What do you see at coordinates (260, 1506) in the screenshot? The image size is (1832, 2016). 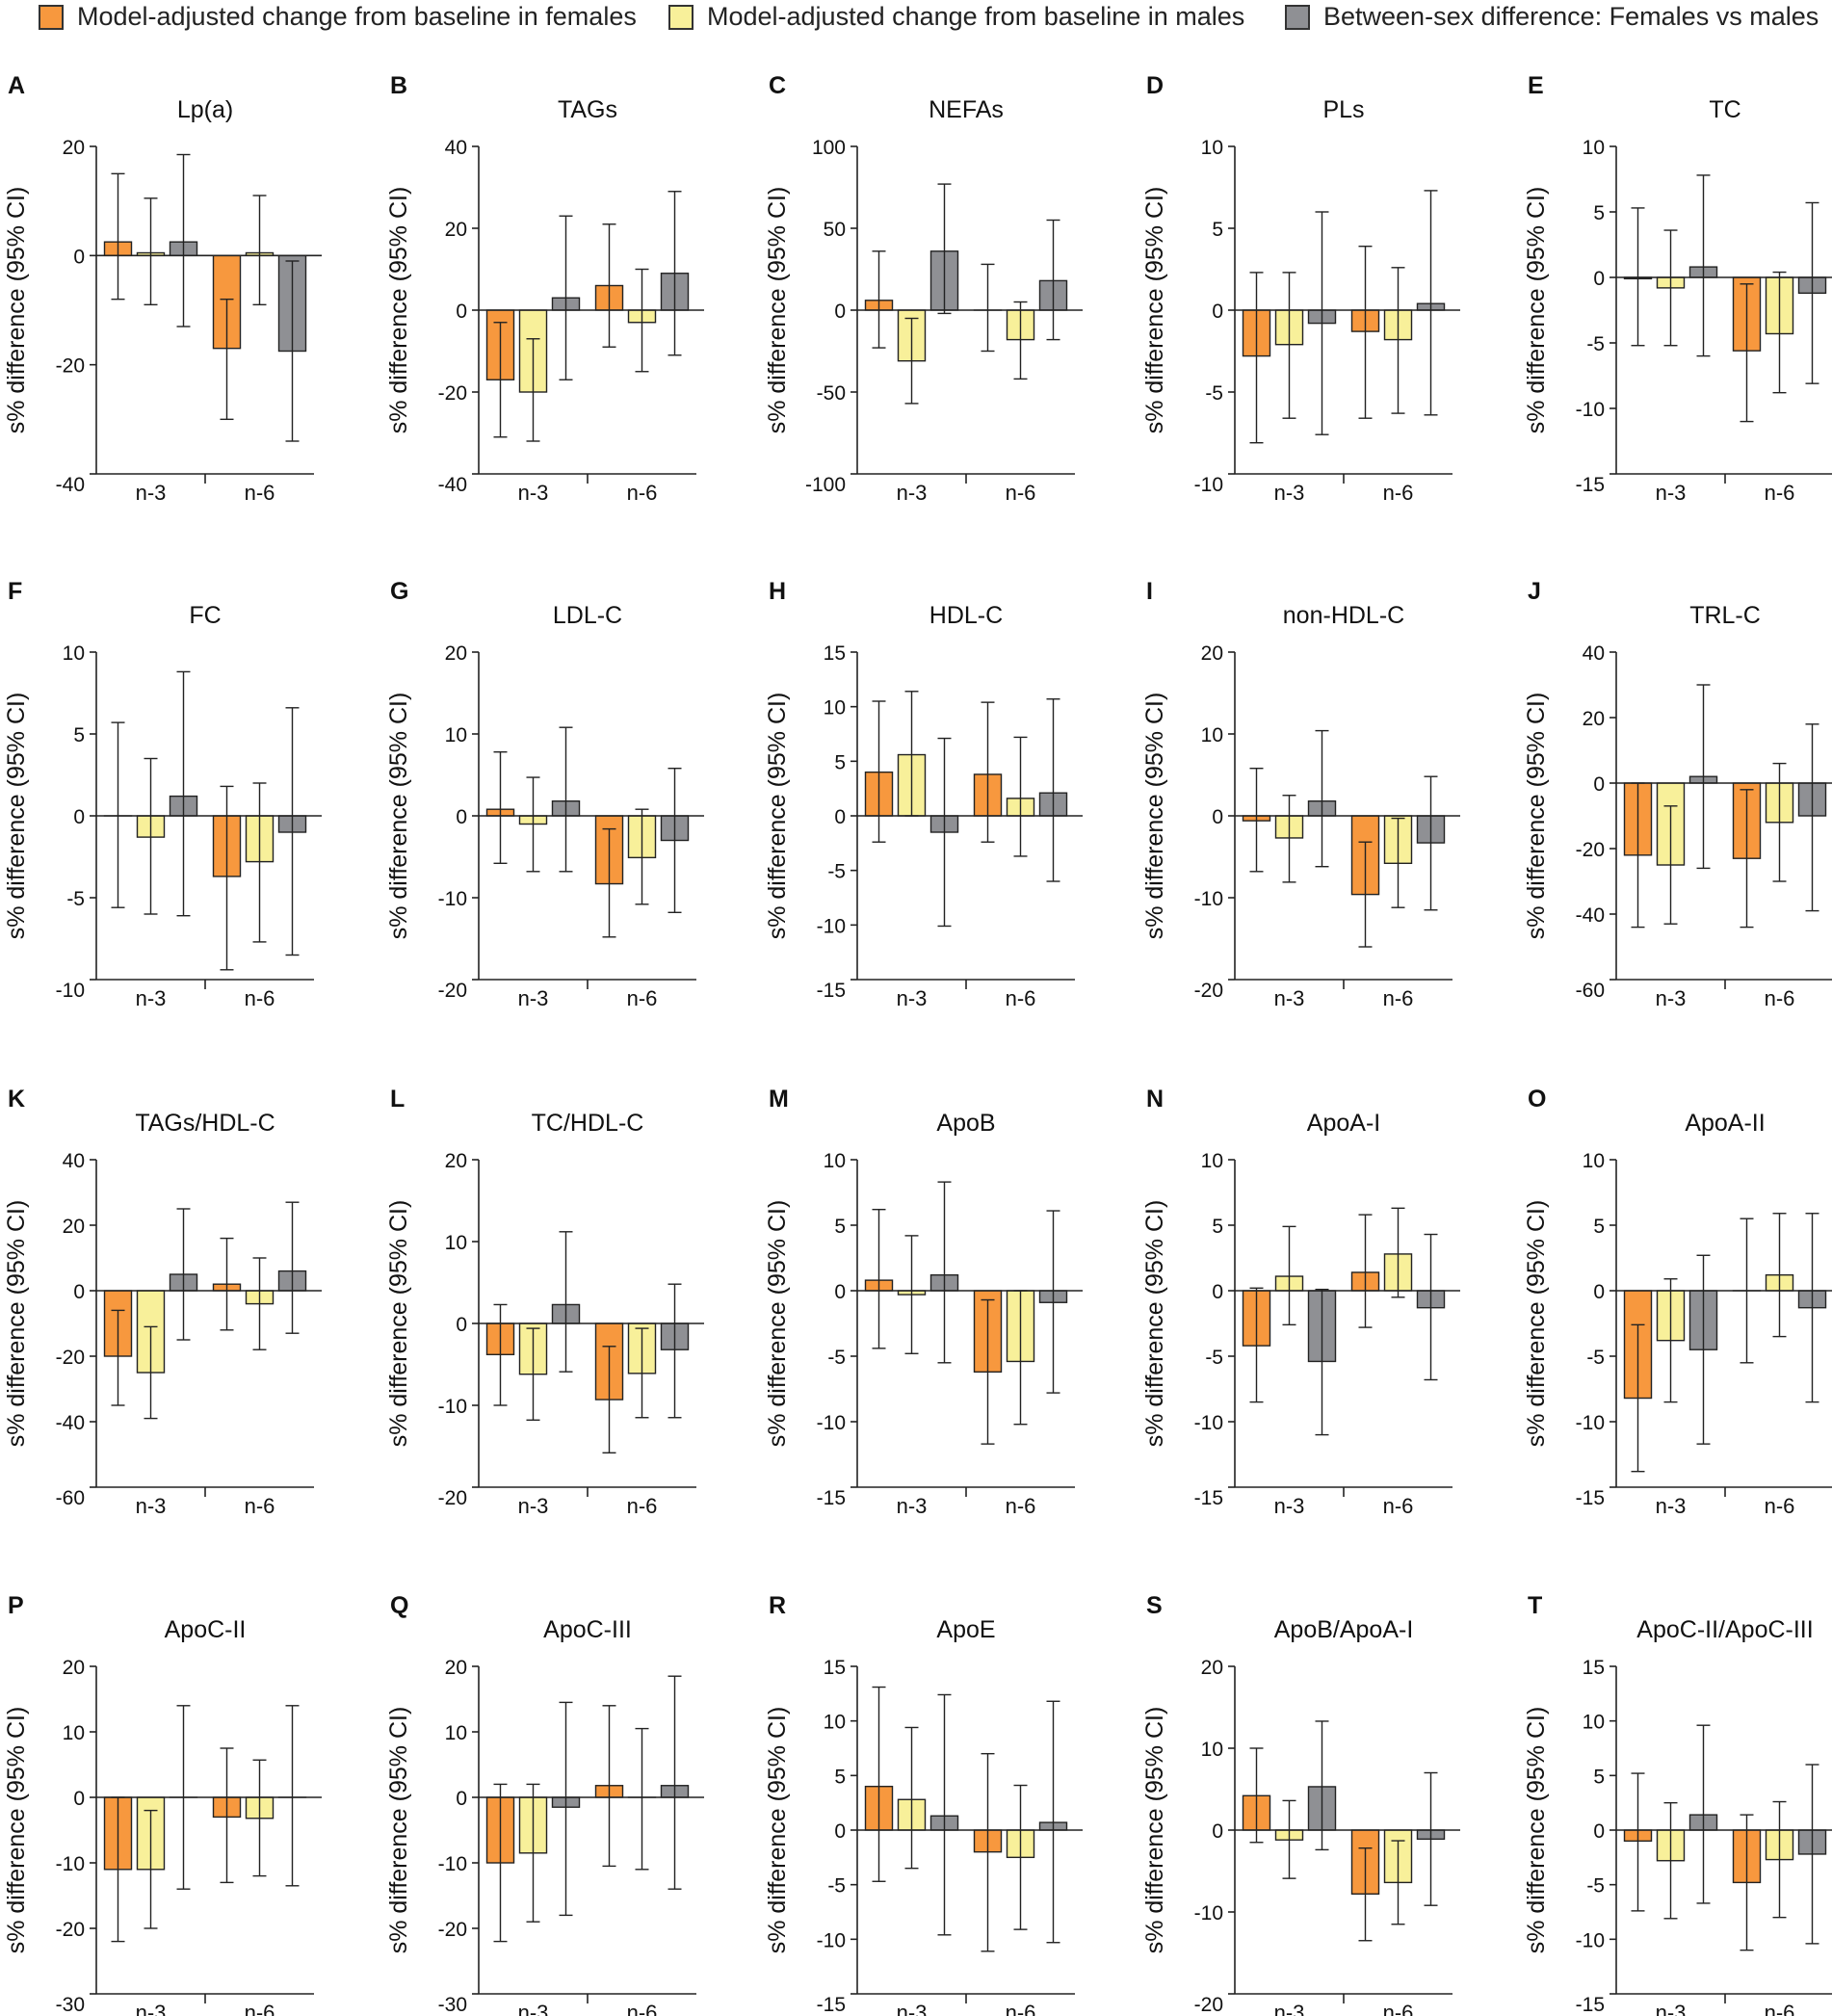 I see `x-tick-label-k: n-6` at bounding box center [260, 1506].